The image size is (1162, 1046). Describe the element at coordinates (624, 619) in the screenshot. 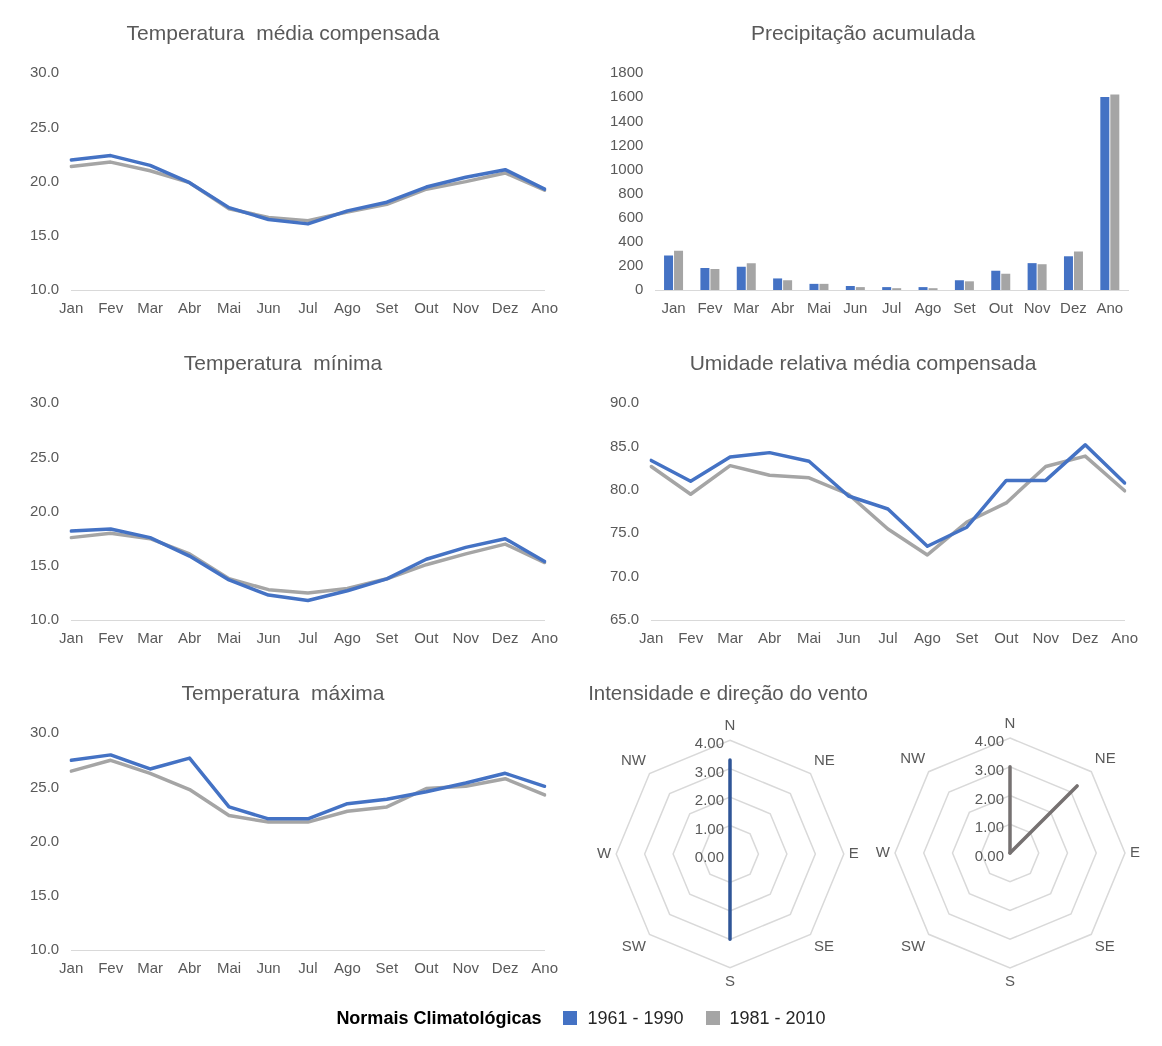

I see `y-tick-label: 65.0` at that location.